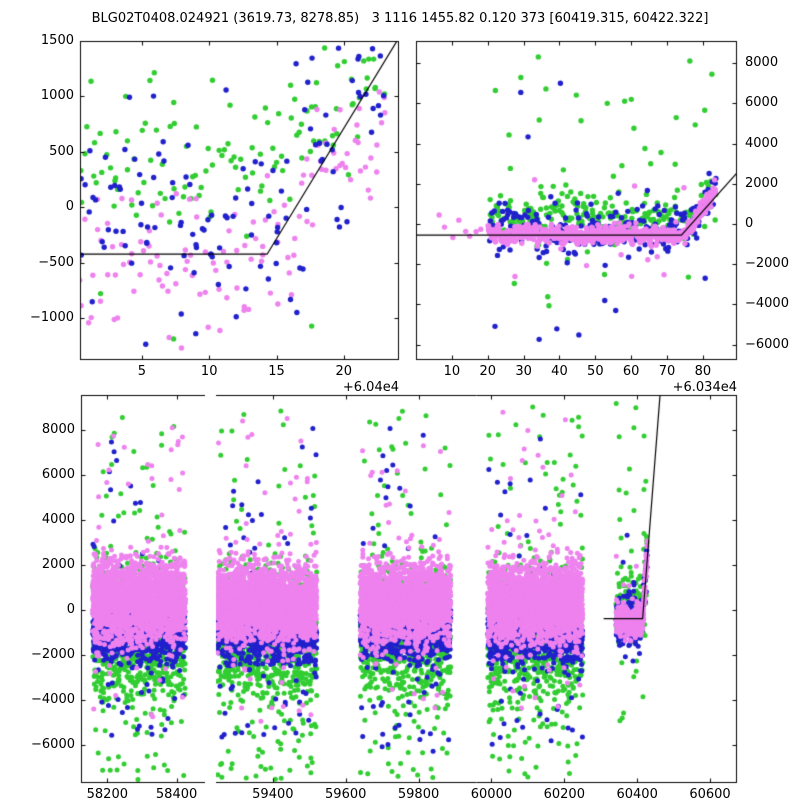 This screenshot has width=800, height=800. I want to click on x-tick-label: 15, so click(276, 371).